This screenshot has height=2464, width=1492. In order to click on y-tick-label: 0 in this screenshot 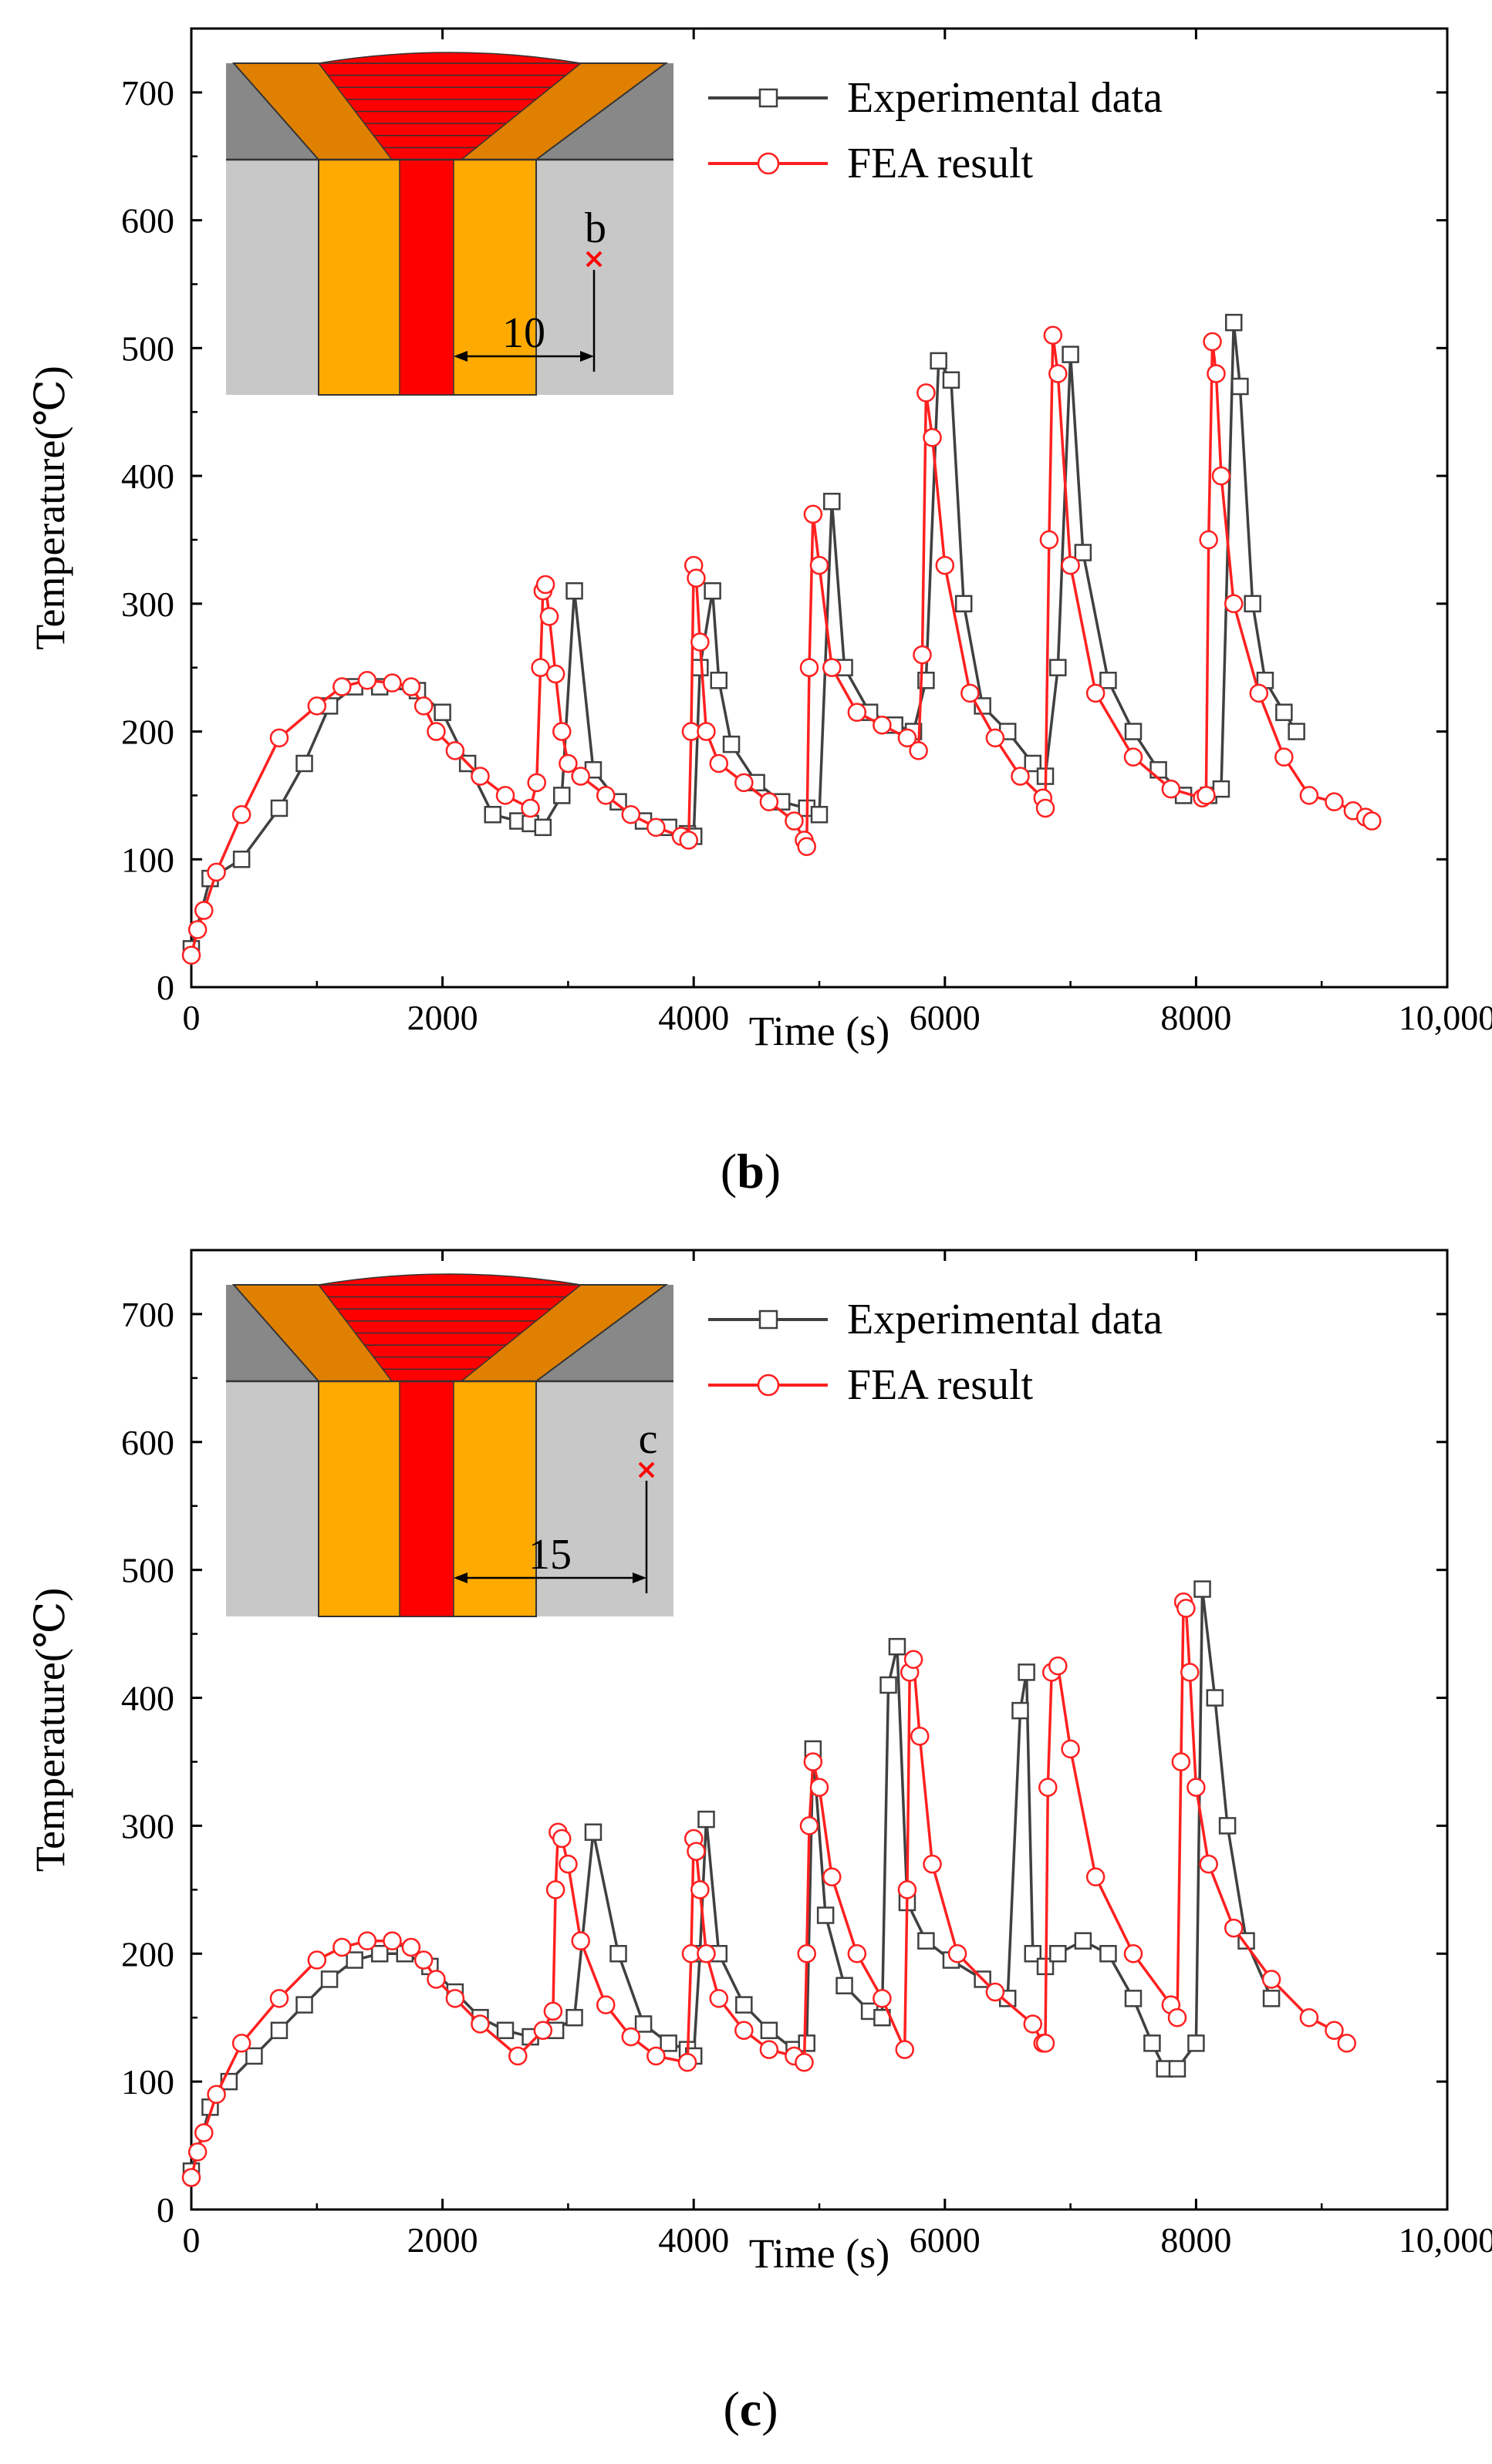, I will do `click(165, 987)`.